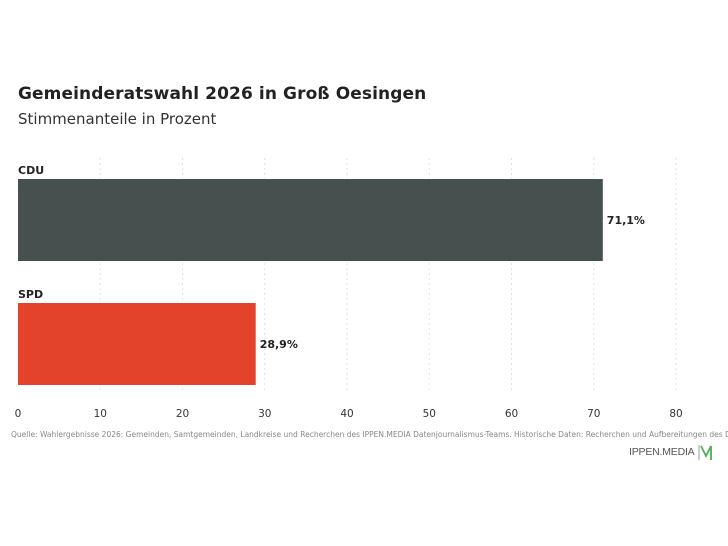 The image size is (728, 546). I want to click on x-tick-label: 50, so click(429, 414).